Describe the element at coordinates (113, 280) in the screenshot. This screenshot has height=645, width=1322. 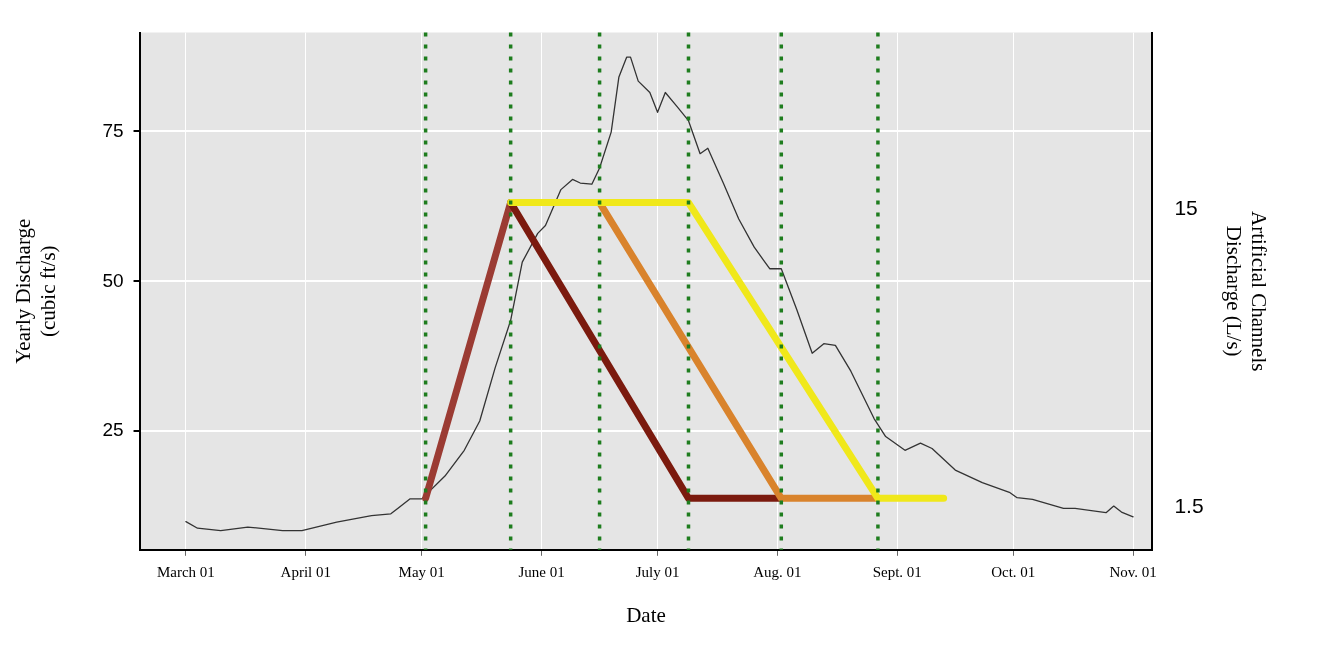
I see `y-tick-label: 50` at that location.